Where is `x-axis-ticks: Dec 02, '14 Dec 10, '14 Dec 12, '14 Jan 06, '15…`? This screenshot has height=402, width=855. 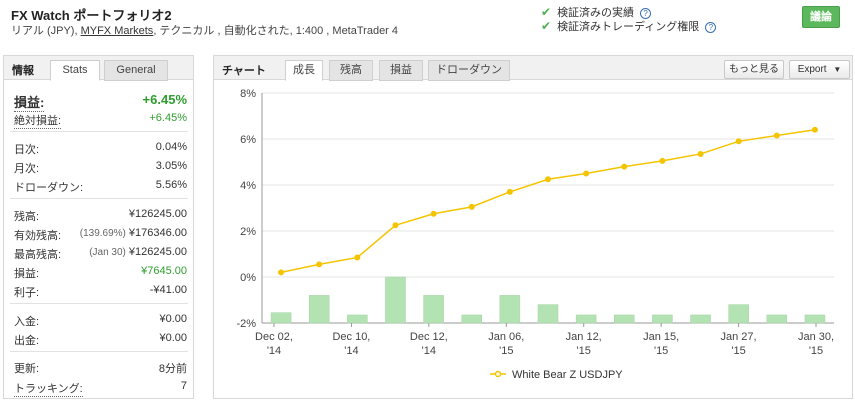
x-axis-ticks: Dec 02, '14 Dec 10, '14 Dec 12, '14 Jan 06, '15… is located at coordinates (544, 340).